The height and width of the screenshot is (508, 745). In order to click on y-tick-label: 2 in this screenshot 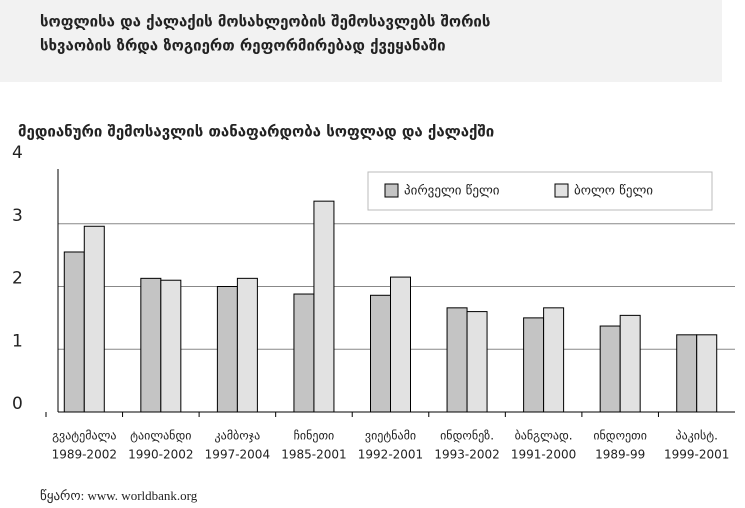, I will do `click(17, 279)`.